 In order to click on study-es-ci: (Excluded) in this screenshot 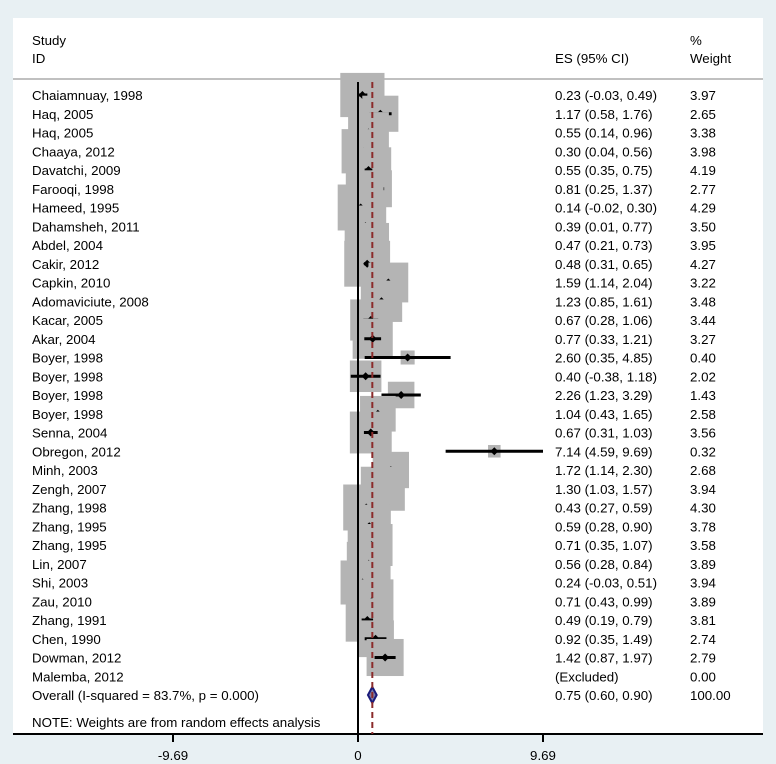, I will do `click(587, 676)`.